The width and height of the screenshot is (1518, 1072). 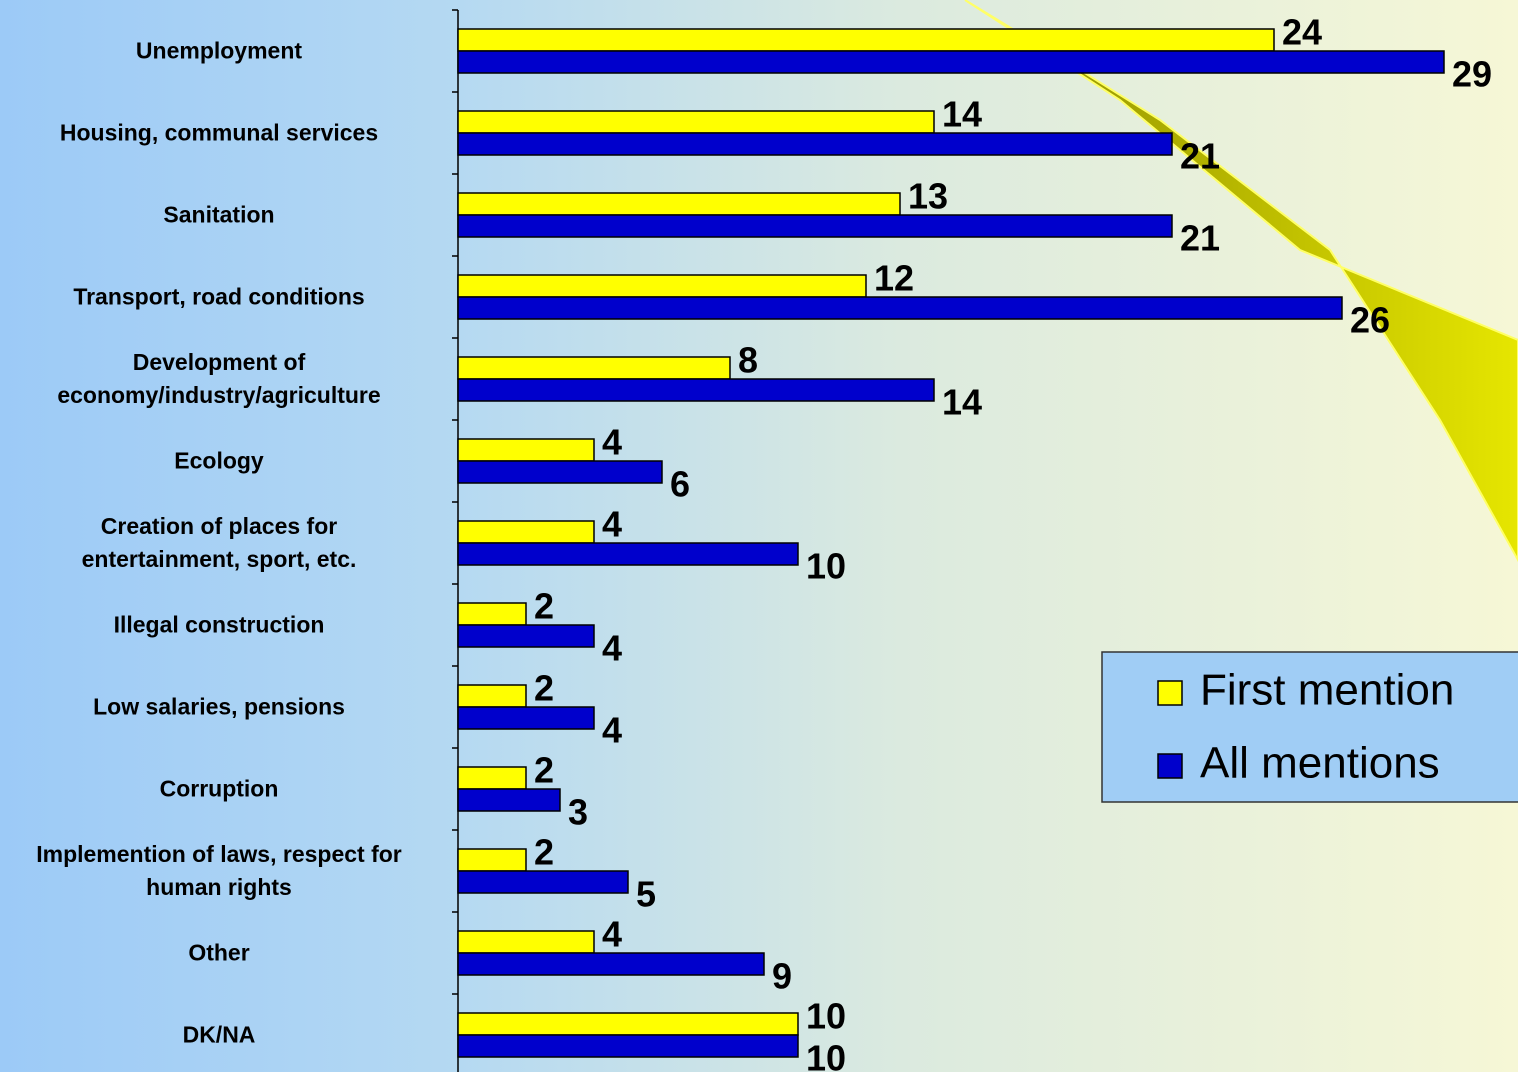 What do you see at coordinates (219, 952) in the screenshot?
I see `category-label: Other` at bounding box center [219, 952].